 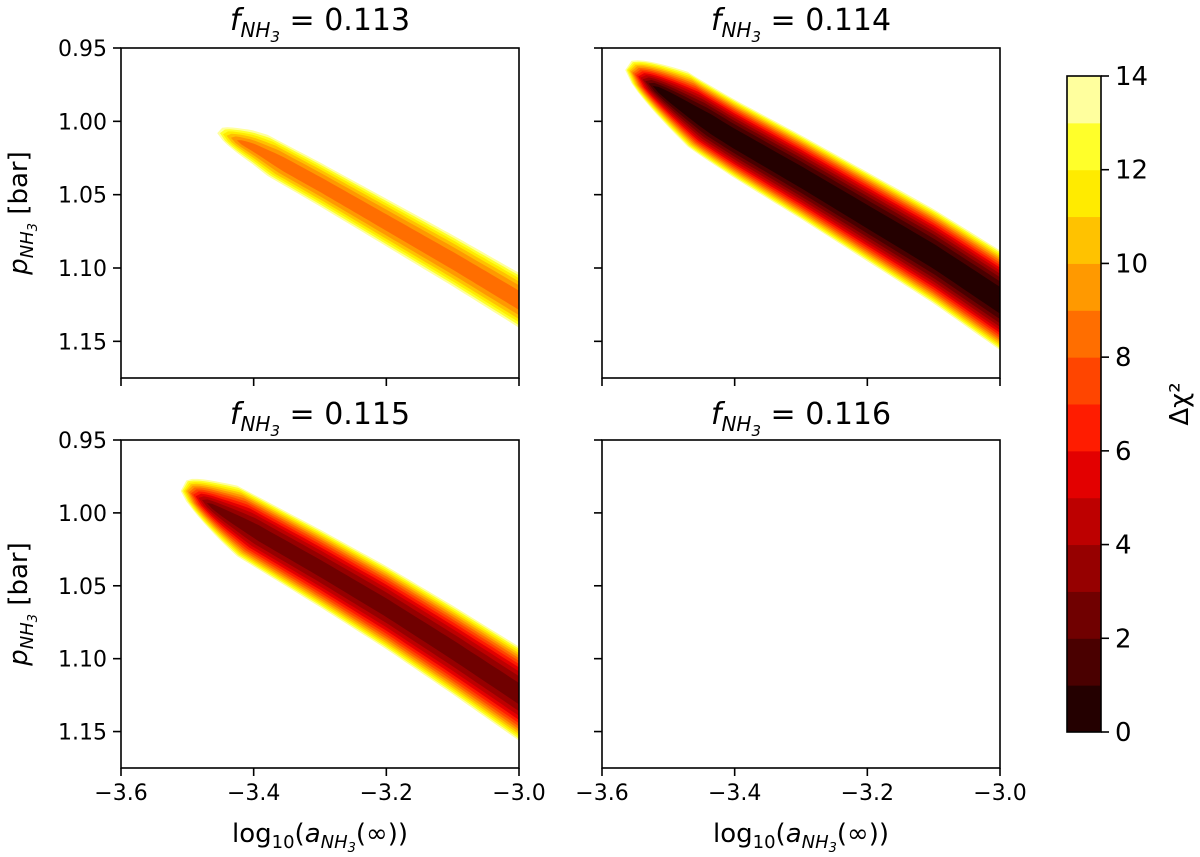 What do you see at coordinates (1123, 358) in the screenshot?
I see `colorbar-tick-label: 8` at bounding box center [1123, 358].